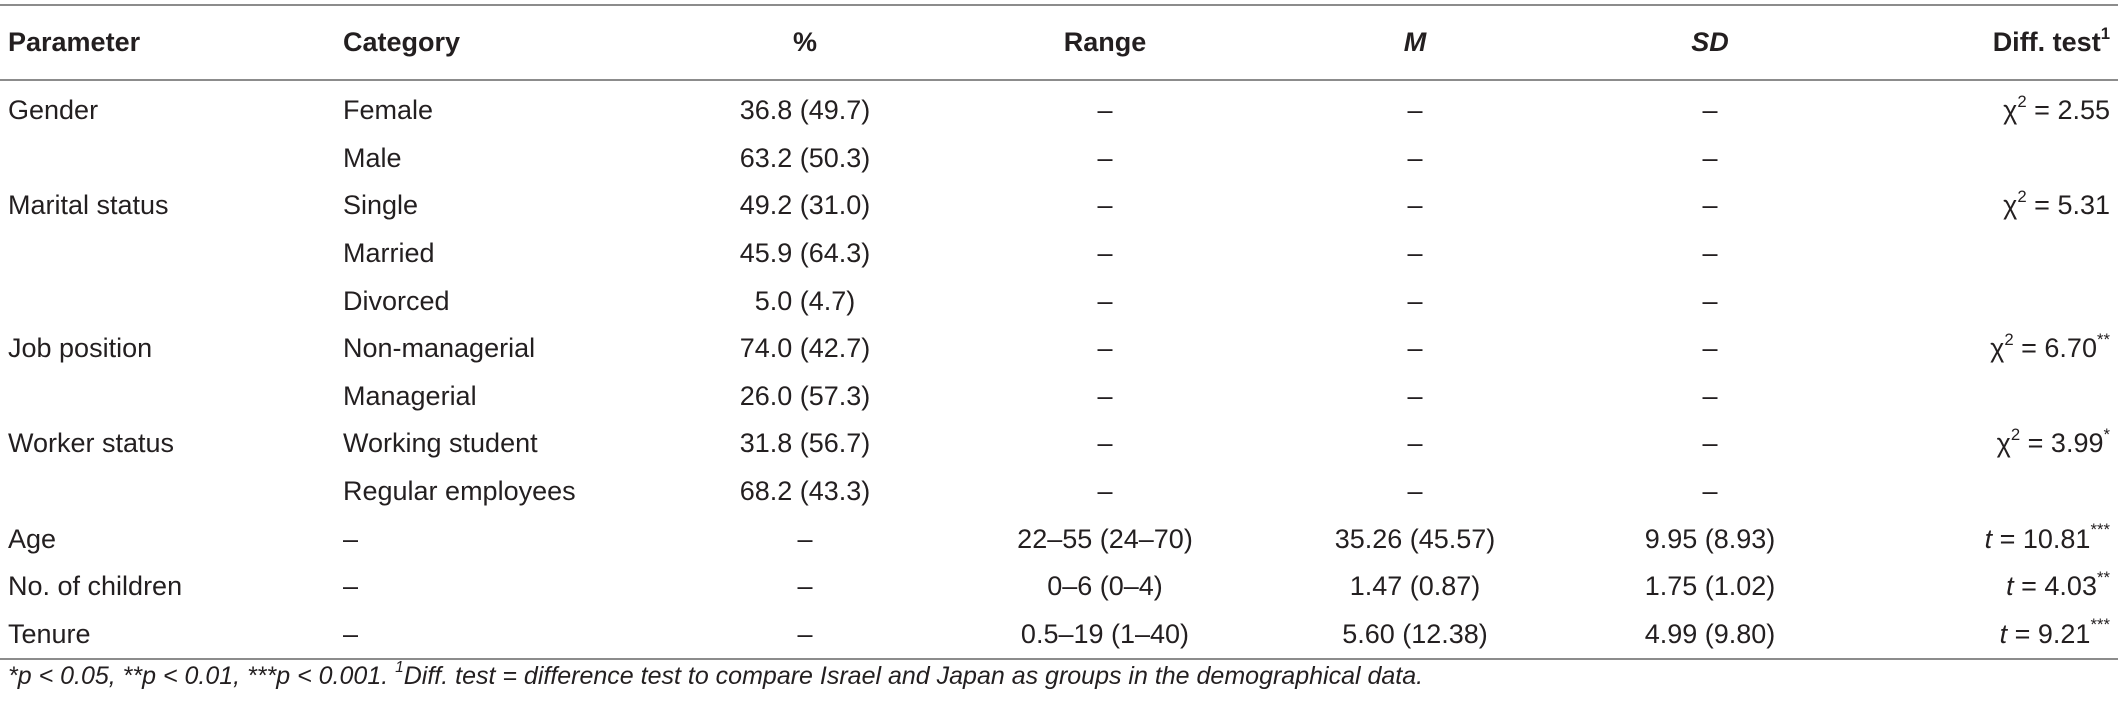 This screenshot has height=722, width=2118. I want to click on cell-percent: 45.9 (64.3), so click(805, 253).